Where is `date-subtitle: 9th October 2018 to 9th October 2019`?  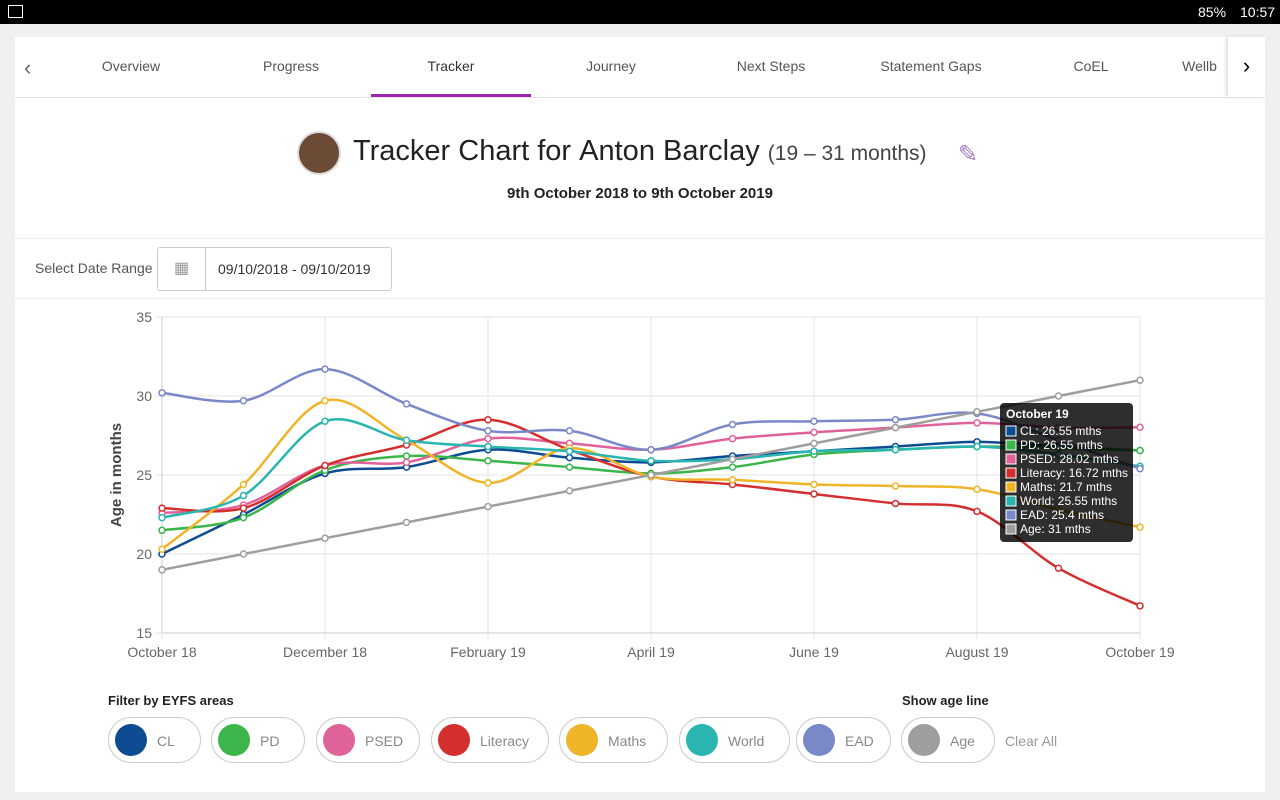
date-subtitle: 9th October 2018 to 9th October 2019 is located at coordinates (640, 193).